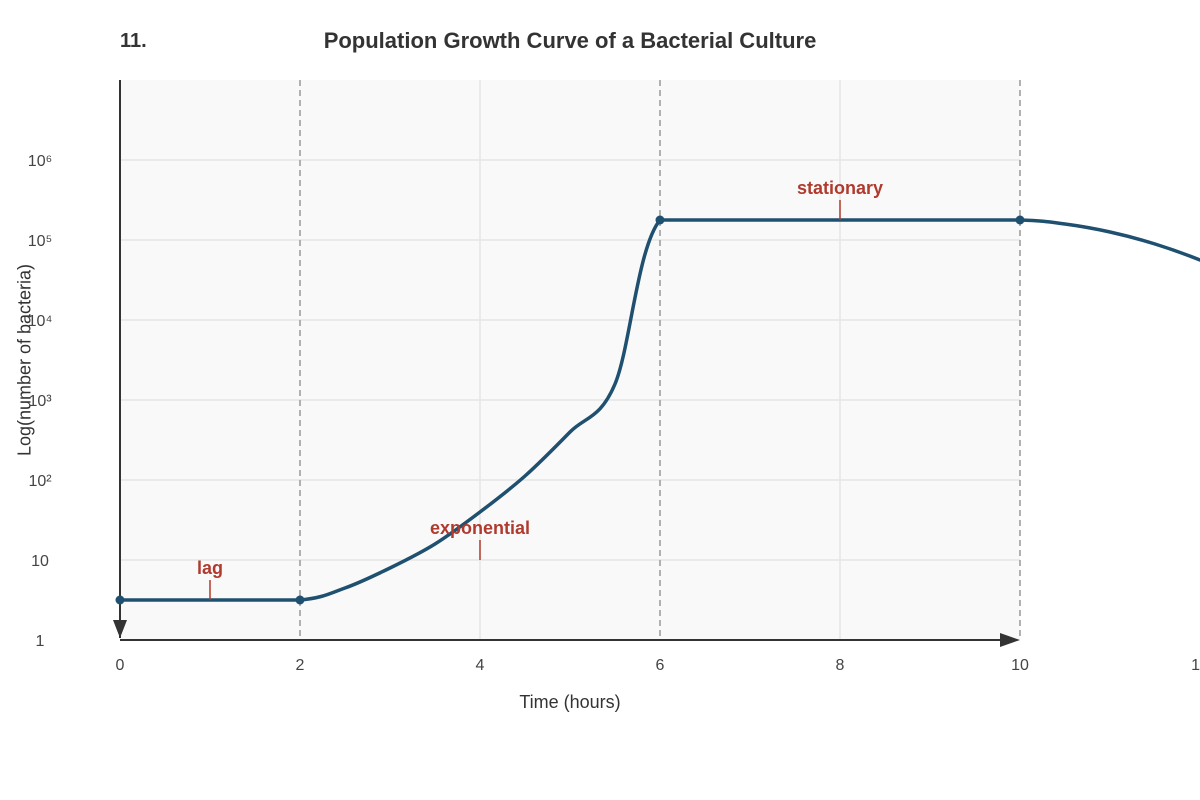 Image resolution: width=1200 pixels, height=800 pixels. Describe the element at coordinates (120, 665) in the screenshot. I see `x-tick-label: 0` at that location.